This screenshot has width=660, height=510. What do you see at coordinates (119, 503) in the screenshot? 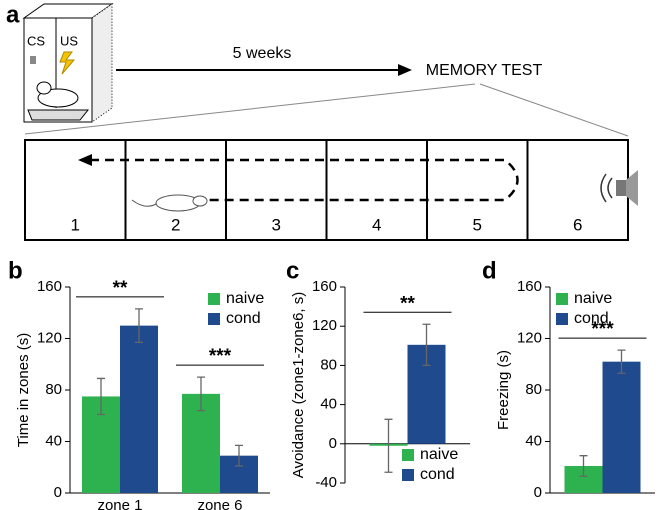
I see `x-tick-label: zone 1` at bounding box center [119, 503].